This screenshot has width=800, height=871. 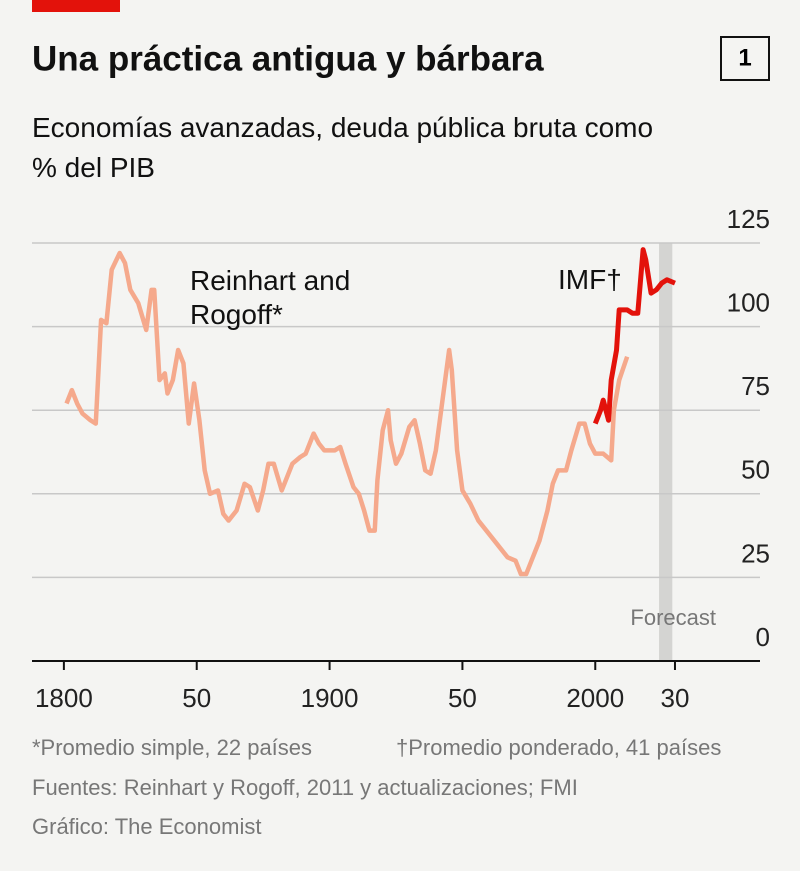 I want to click on badge-box, so click(x=745, y=58).